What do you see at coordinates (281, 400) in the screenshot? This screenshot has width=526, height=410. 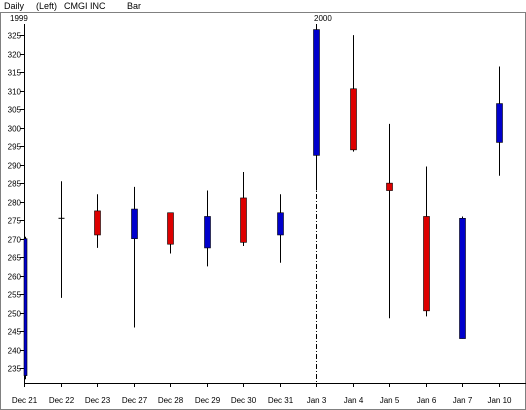 I see `x-tick-label: Dec 31` at bounding box center [281, 400].